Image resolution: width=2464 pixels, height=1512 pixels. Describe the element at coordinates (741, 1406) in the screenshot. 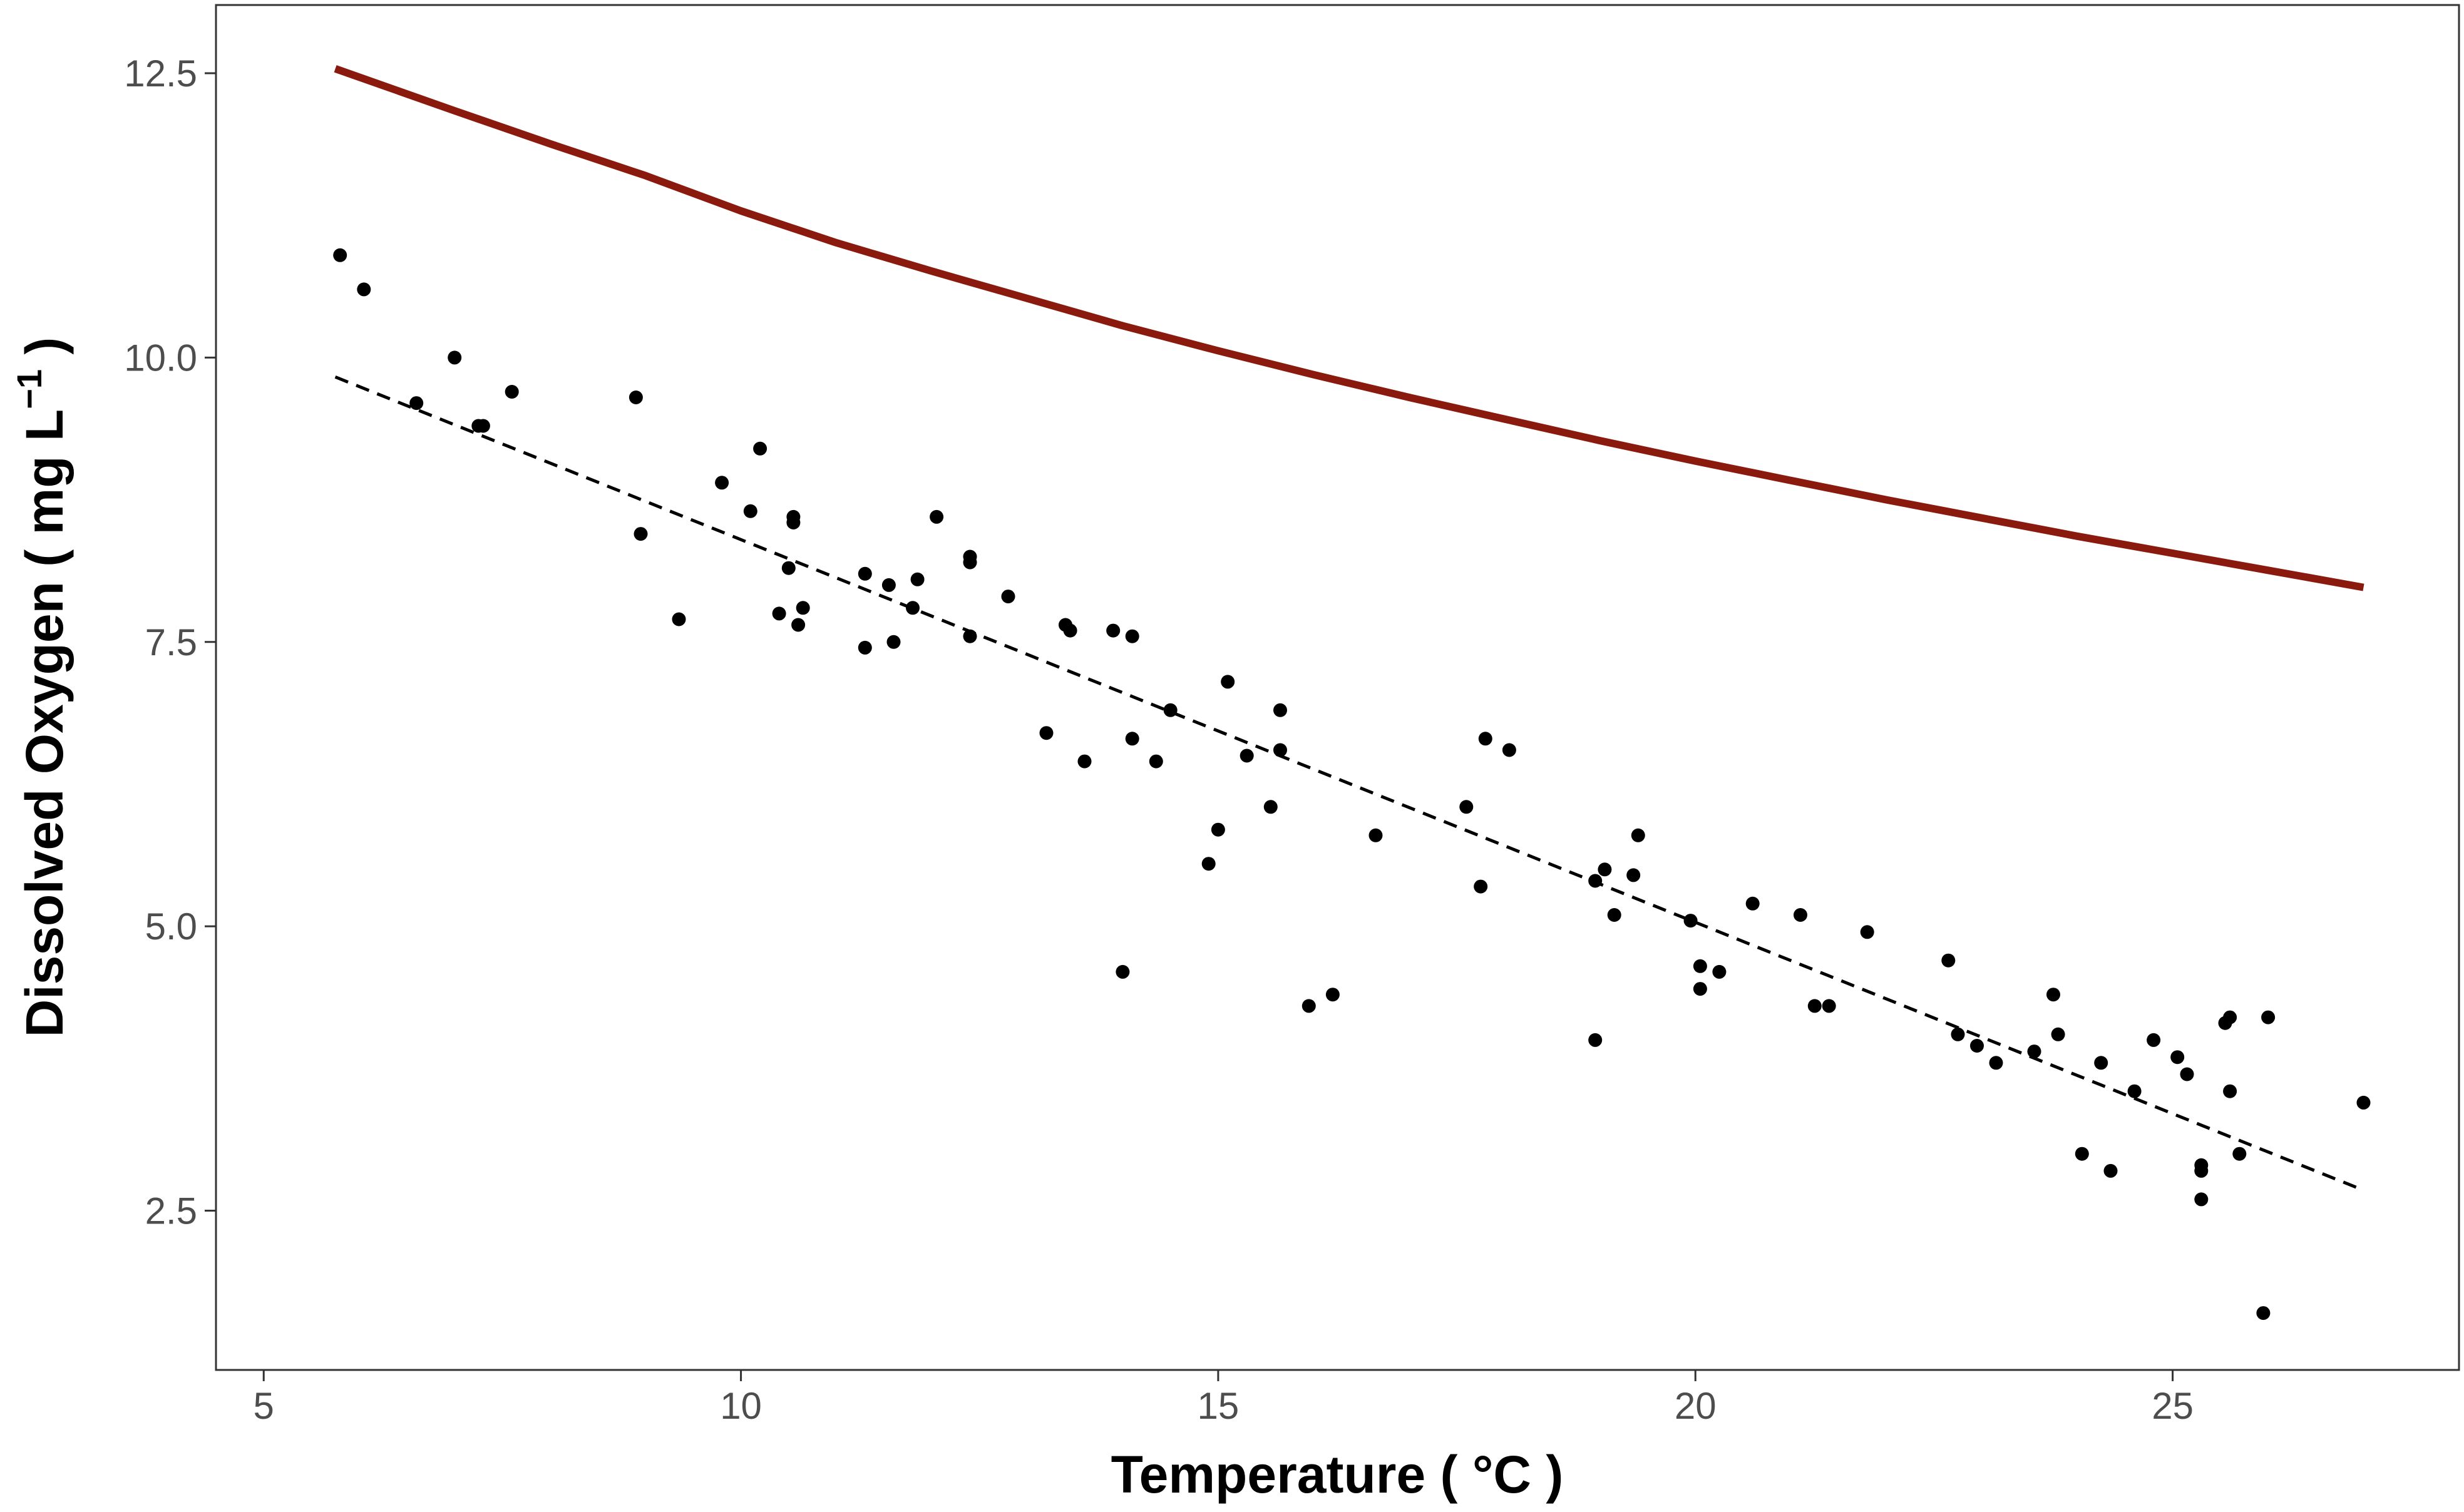

I see `x-tick-label: 10` at that location.